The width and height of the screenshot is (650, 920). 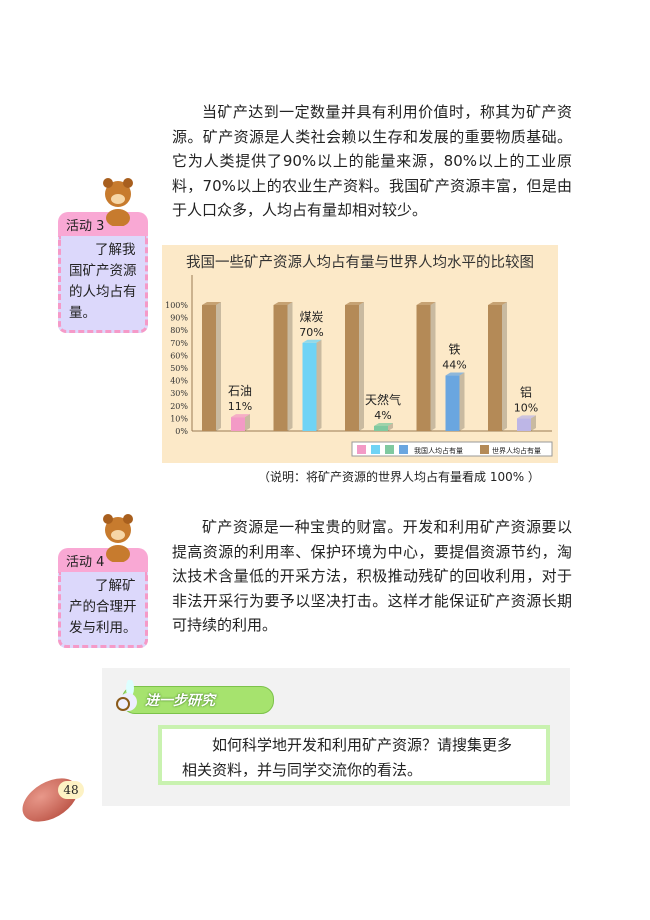 What do you see at coordinates (311, 317) in the screenshot?
I see `category-label: 煤炭` at bounding box center [311, 317].